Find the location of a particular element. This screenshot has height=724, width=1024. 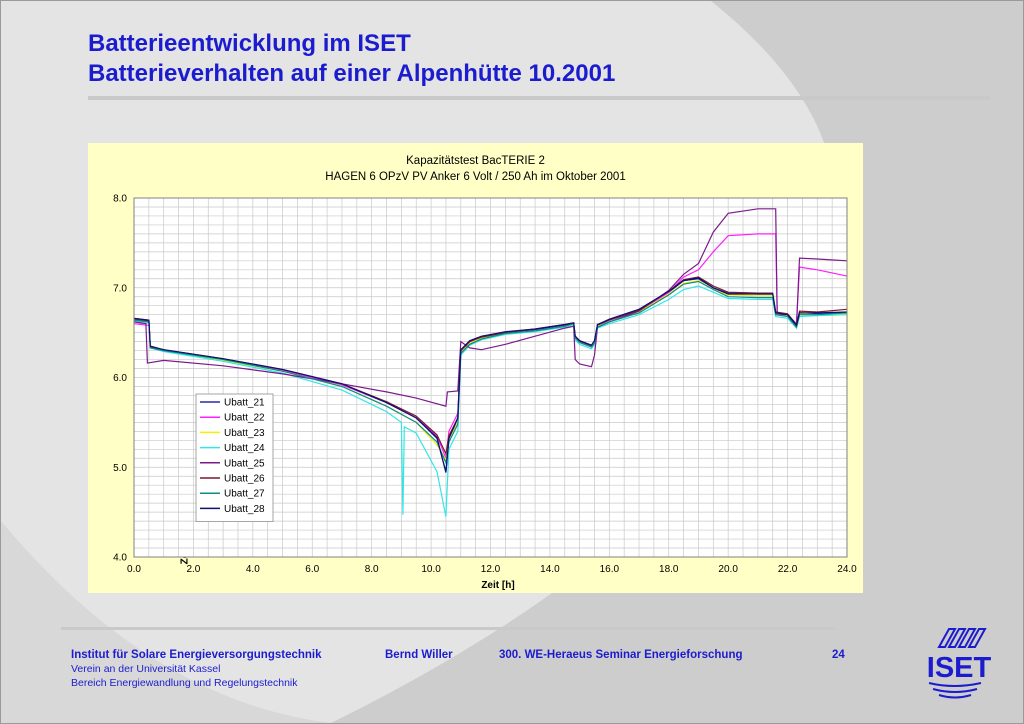

x-axis-label: Zeit [h] is located at coordinates (498, 585).